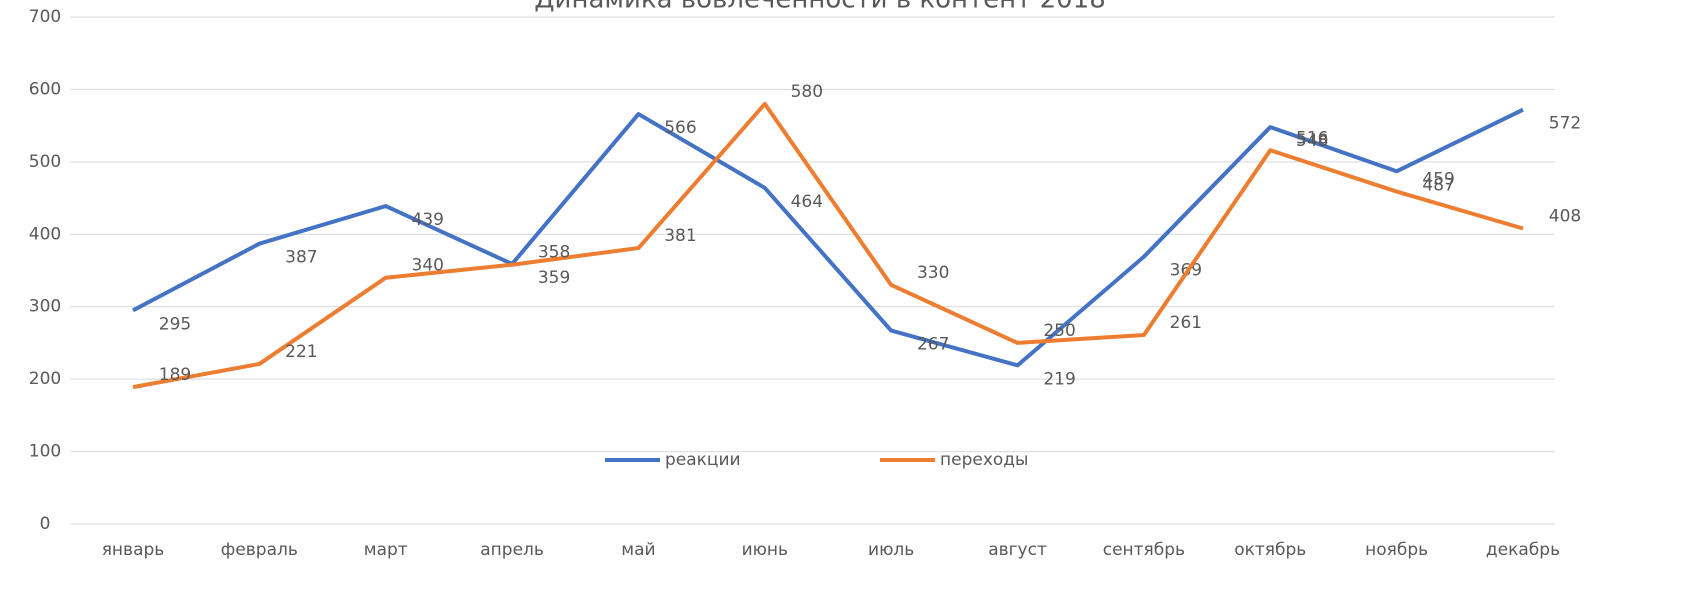  I want to click on data-label: 250, so click(1059, 331).